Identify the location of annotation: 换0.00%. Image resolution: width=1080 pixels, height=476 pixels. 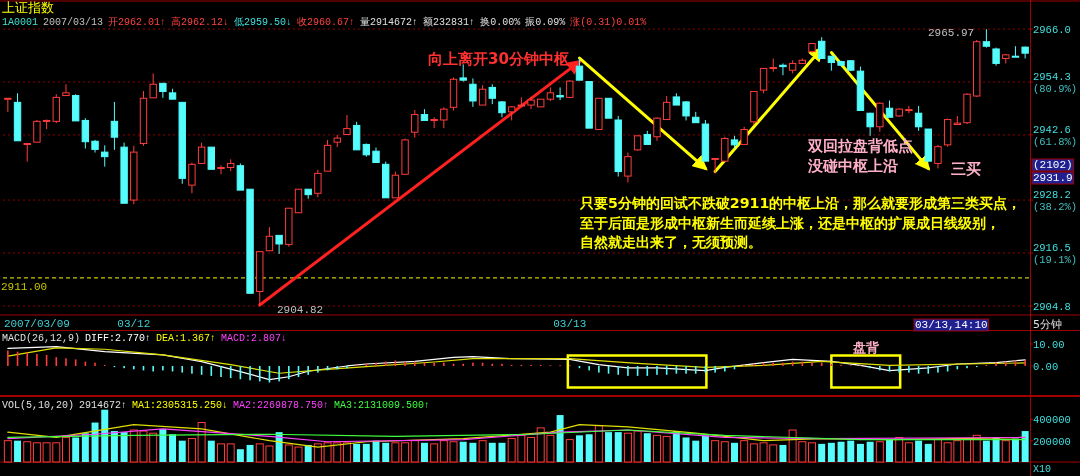
(500, 22).